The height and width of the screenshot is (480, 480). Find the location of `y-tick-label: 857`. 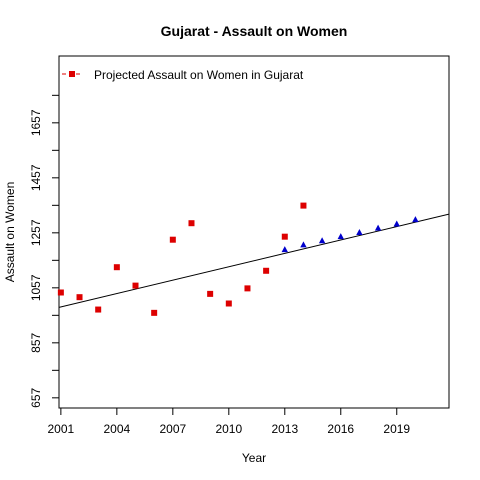

y-tick-label: 857 is located at coordinates (36, 342).